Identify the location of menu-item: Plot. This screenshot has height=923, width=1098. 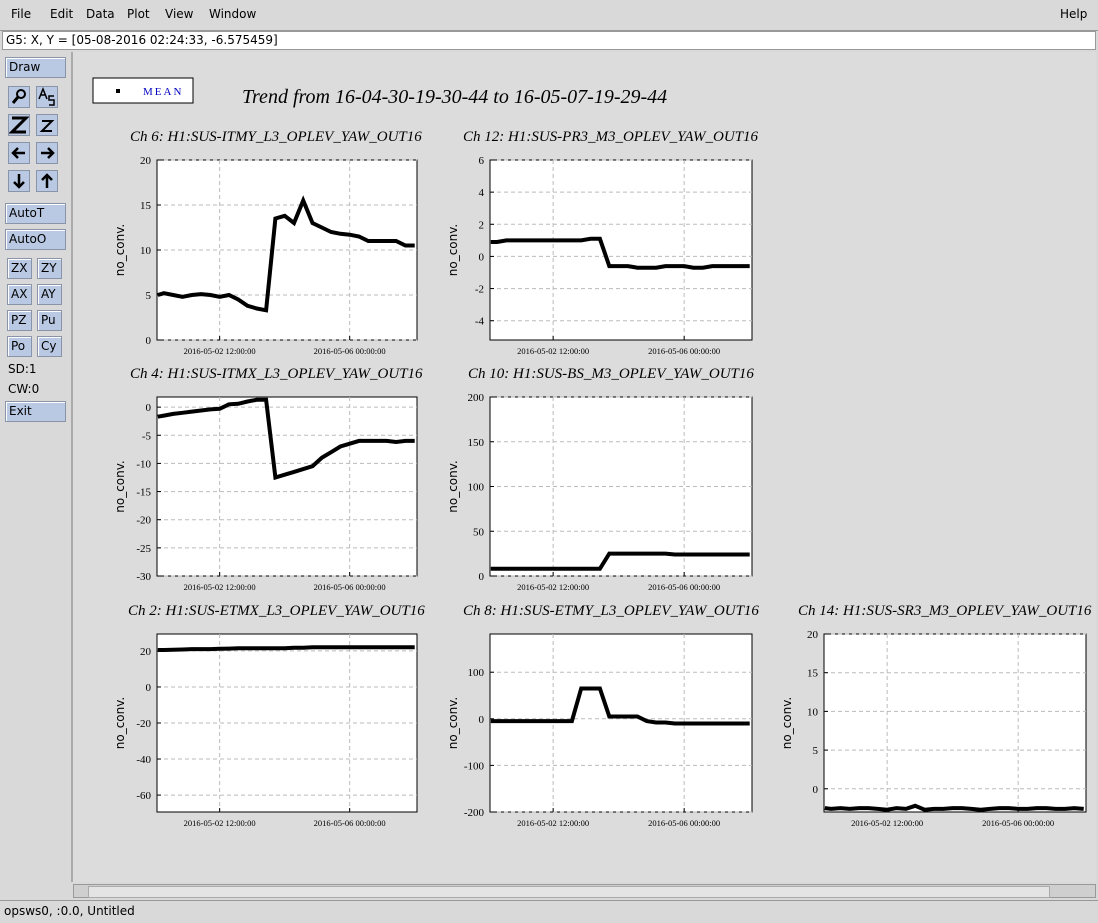
(138, 14).